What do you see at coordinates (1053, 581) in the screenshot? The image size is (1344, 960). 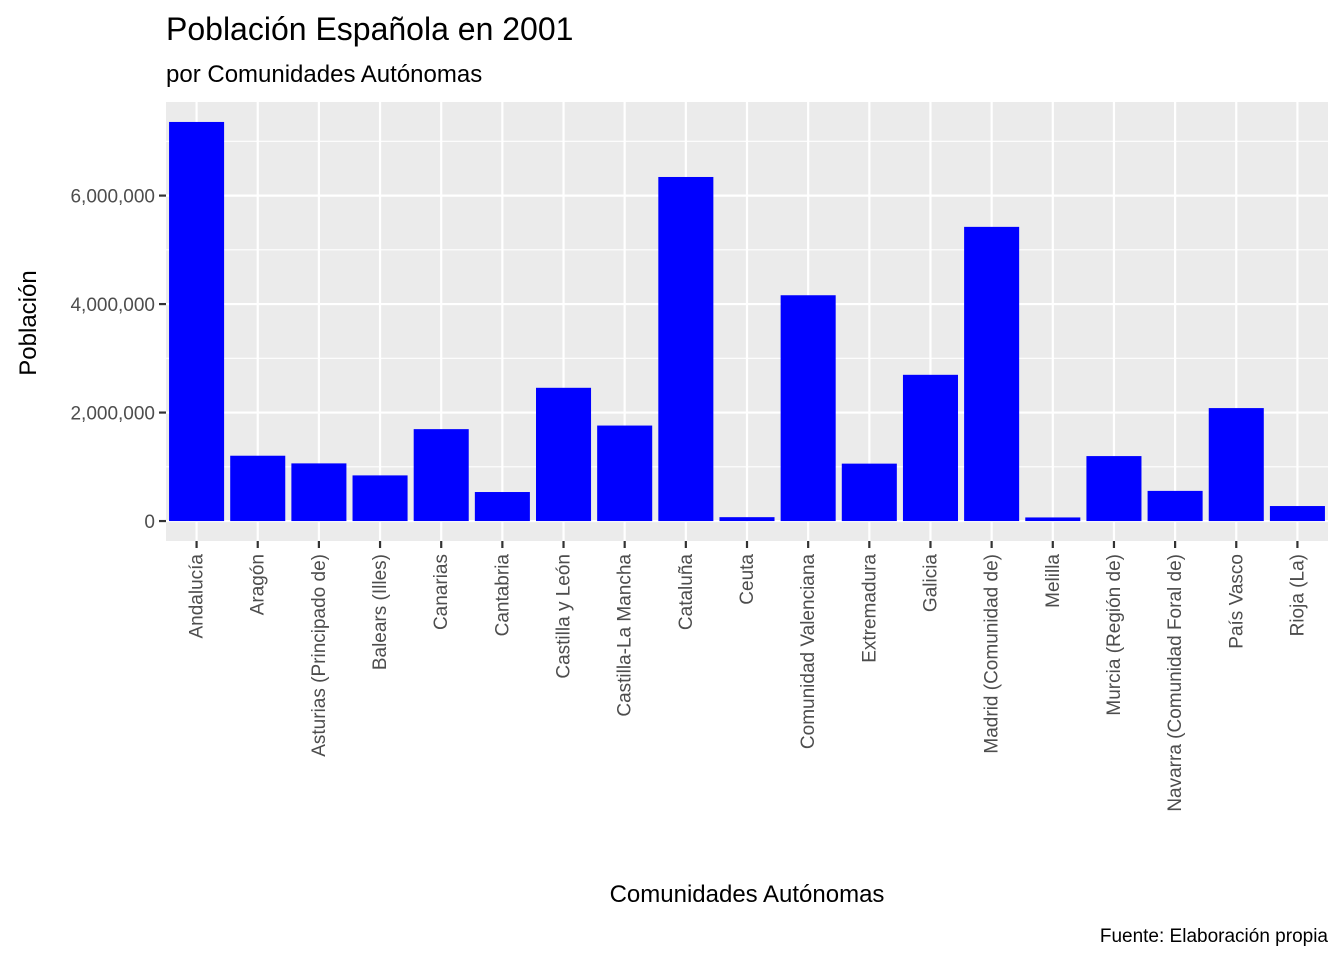 I see `x-tick-label: Melilla` at bounding box center [1053, 581].